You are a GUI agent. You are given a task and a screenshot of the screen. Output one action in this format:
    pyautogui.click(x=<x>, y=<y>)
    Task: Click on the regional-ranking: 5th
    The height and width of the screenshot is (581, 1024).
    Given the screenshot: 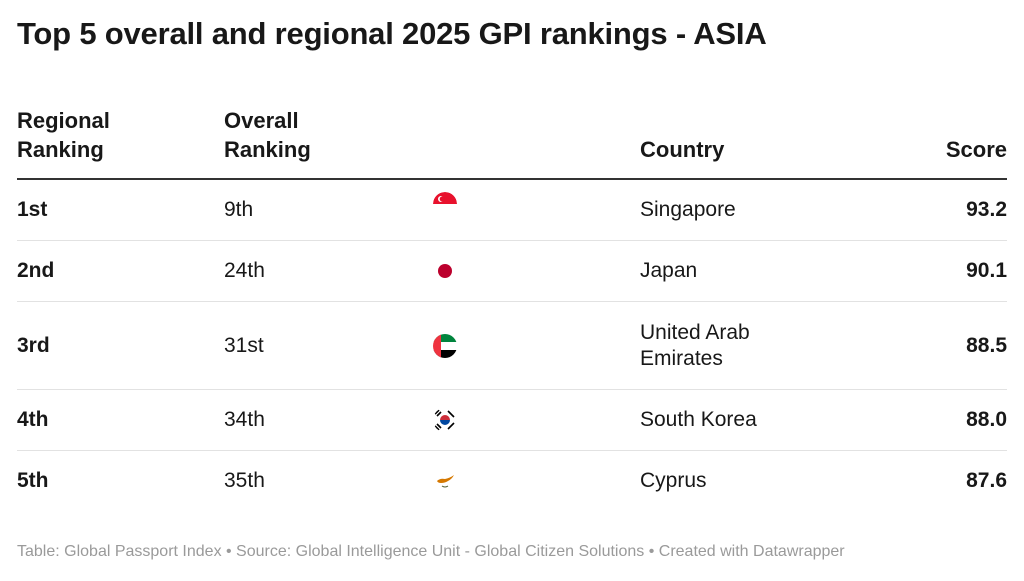 What is the action you would take?
    pyautogui.click(x=33, y=480)
    